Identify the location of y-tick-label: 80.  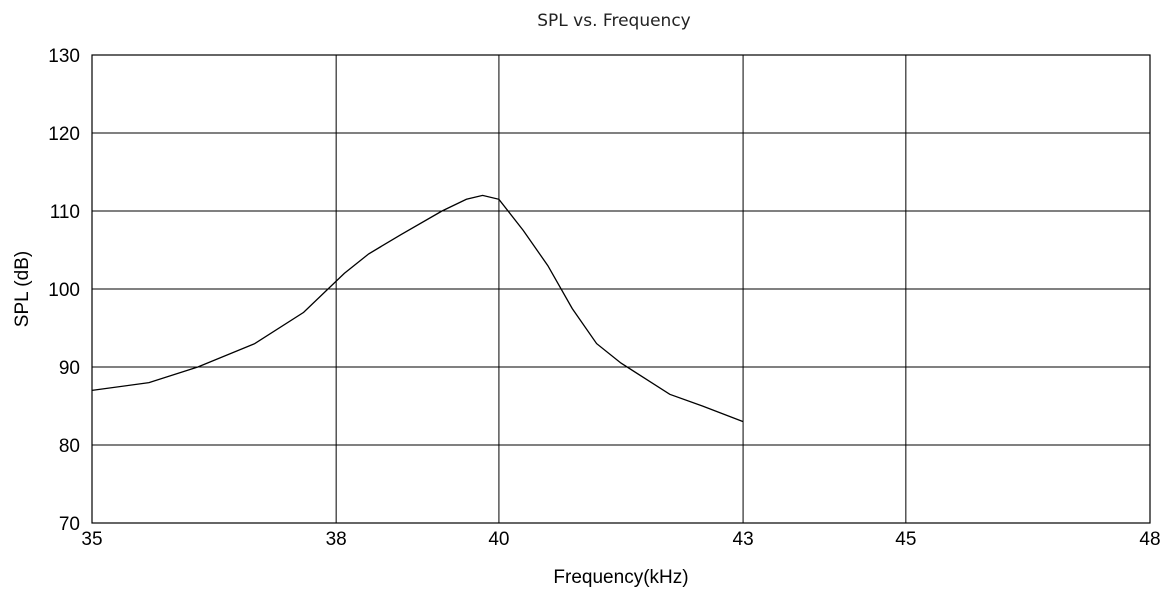
(69, 446).